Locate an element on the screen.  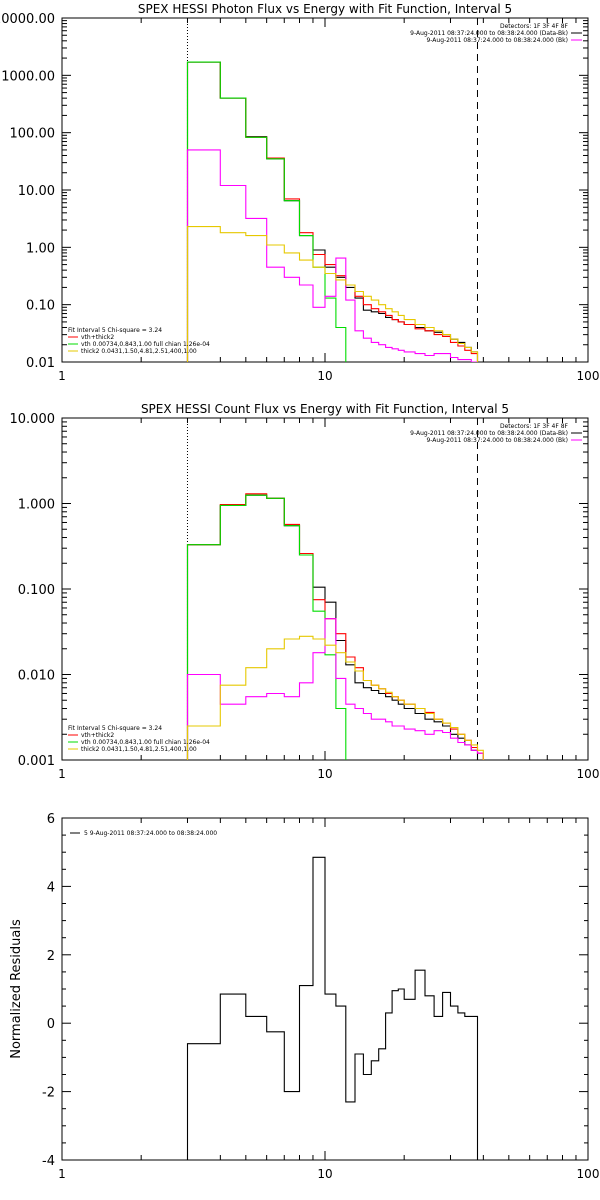
y-tick-label: 4 is located at coordinates (51, 887).